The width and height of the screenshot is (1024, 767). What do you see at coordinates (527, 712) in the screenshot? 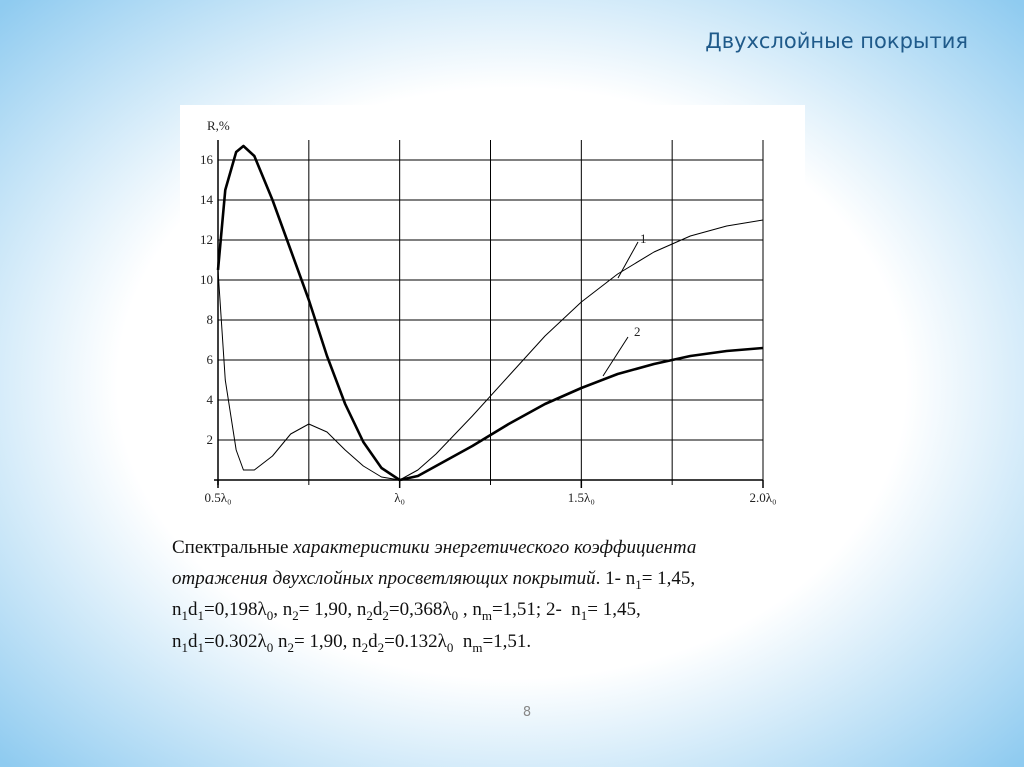
I see `page-number: 8` at bounding box center [527, 712].